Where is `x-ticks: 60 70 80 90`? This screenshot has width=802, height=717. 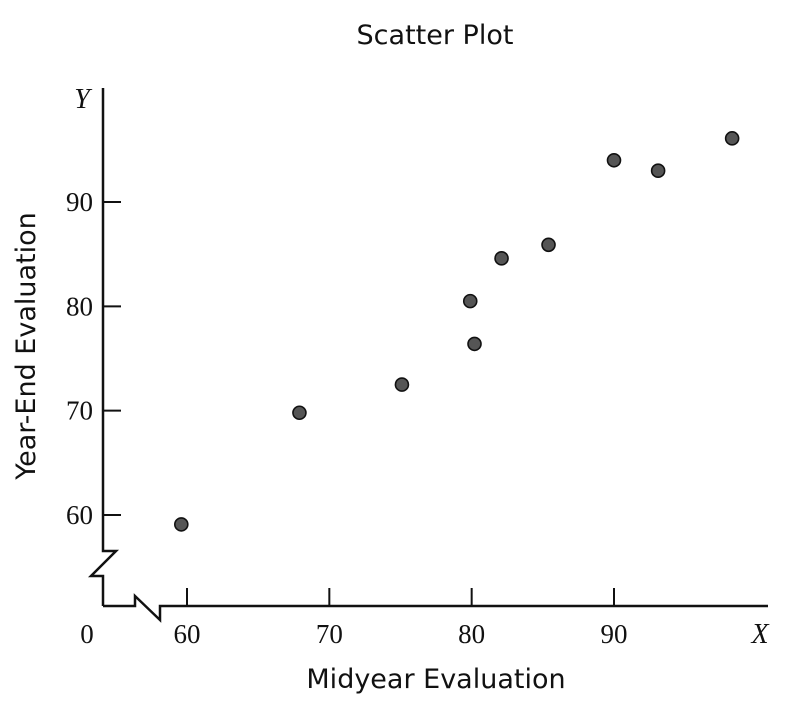
x-ticks: 60 70 80 90 is located at coordinates (401, 618).